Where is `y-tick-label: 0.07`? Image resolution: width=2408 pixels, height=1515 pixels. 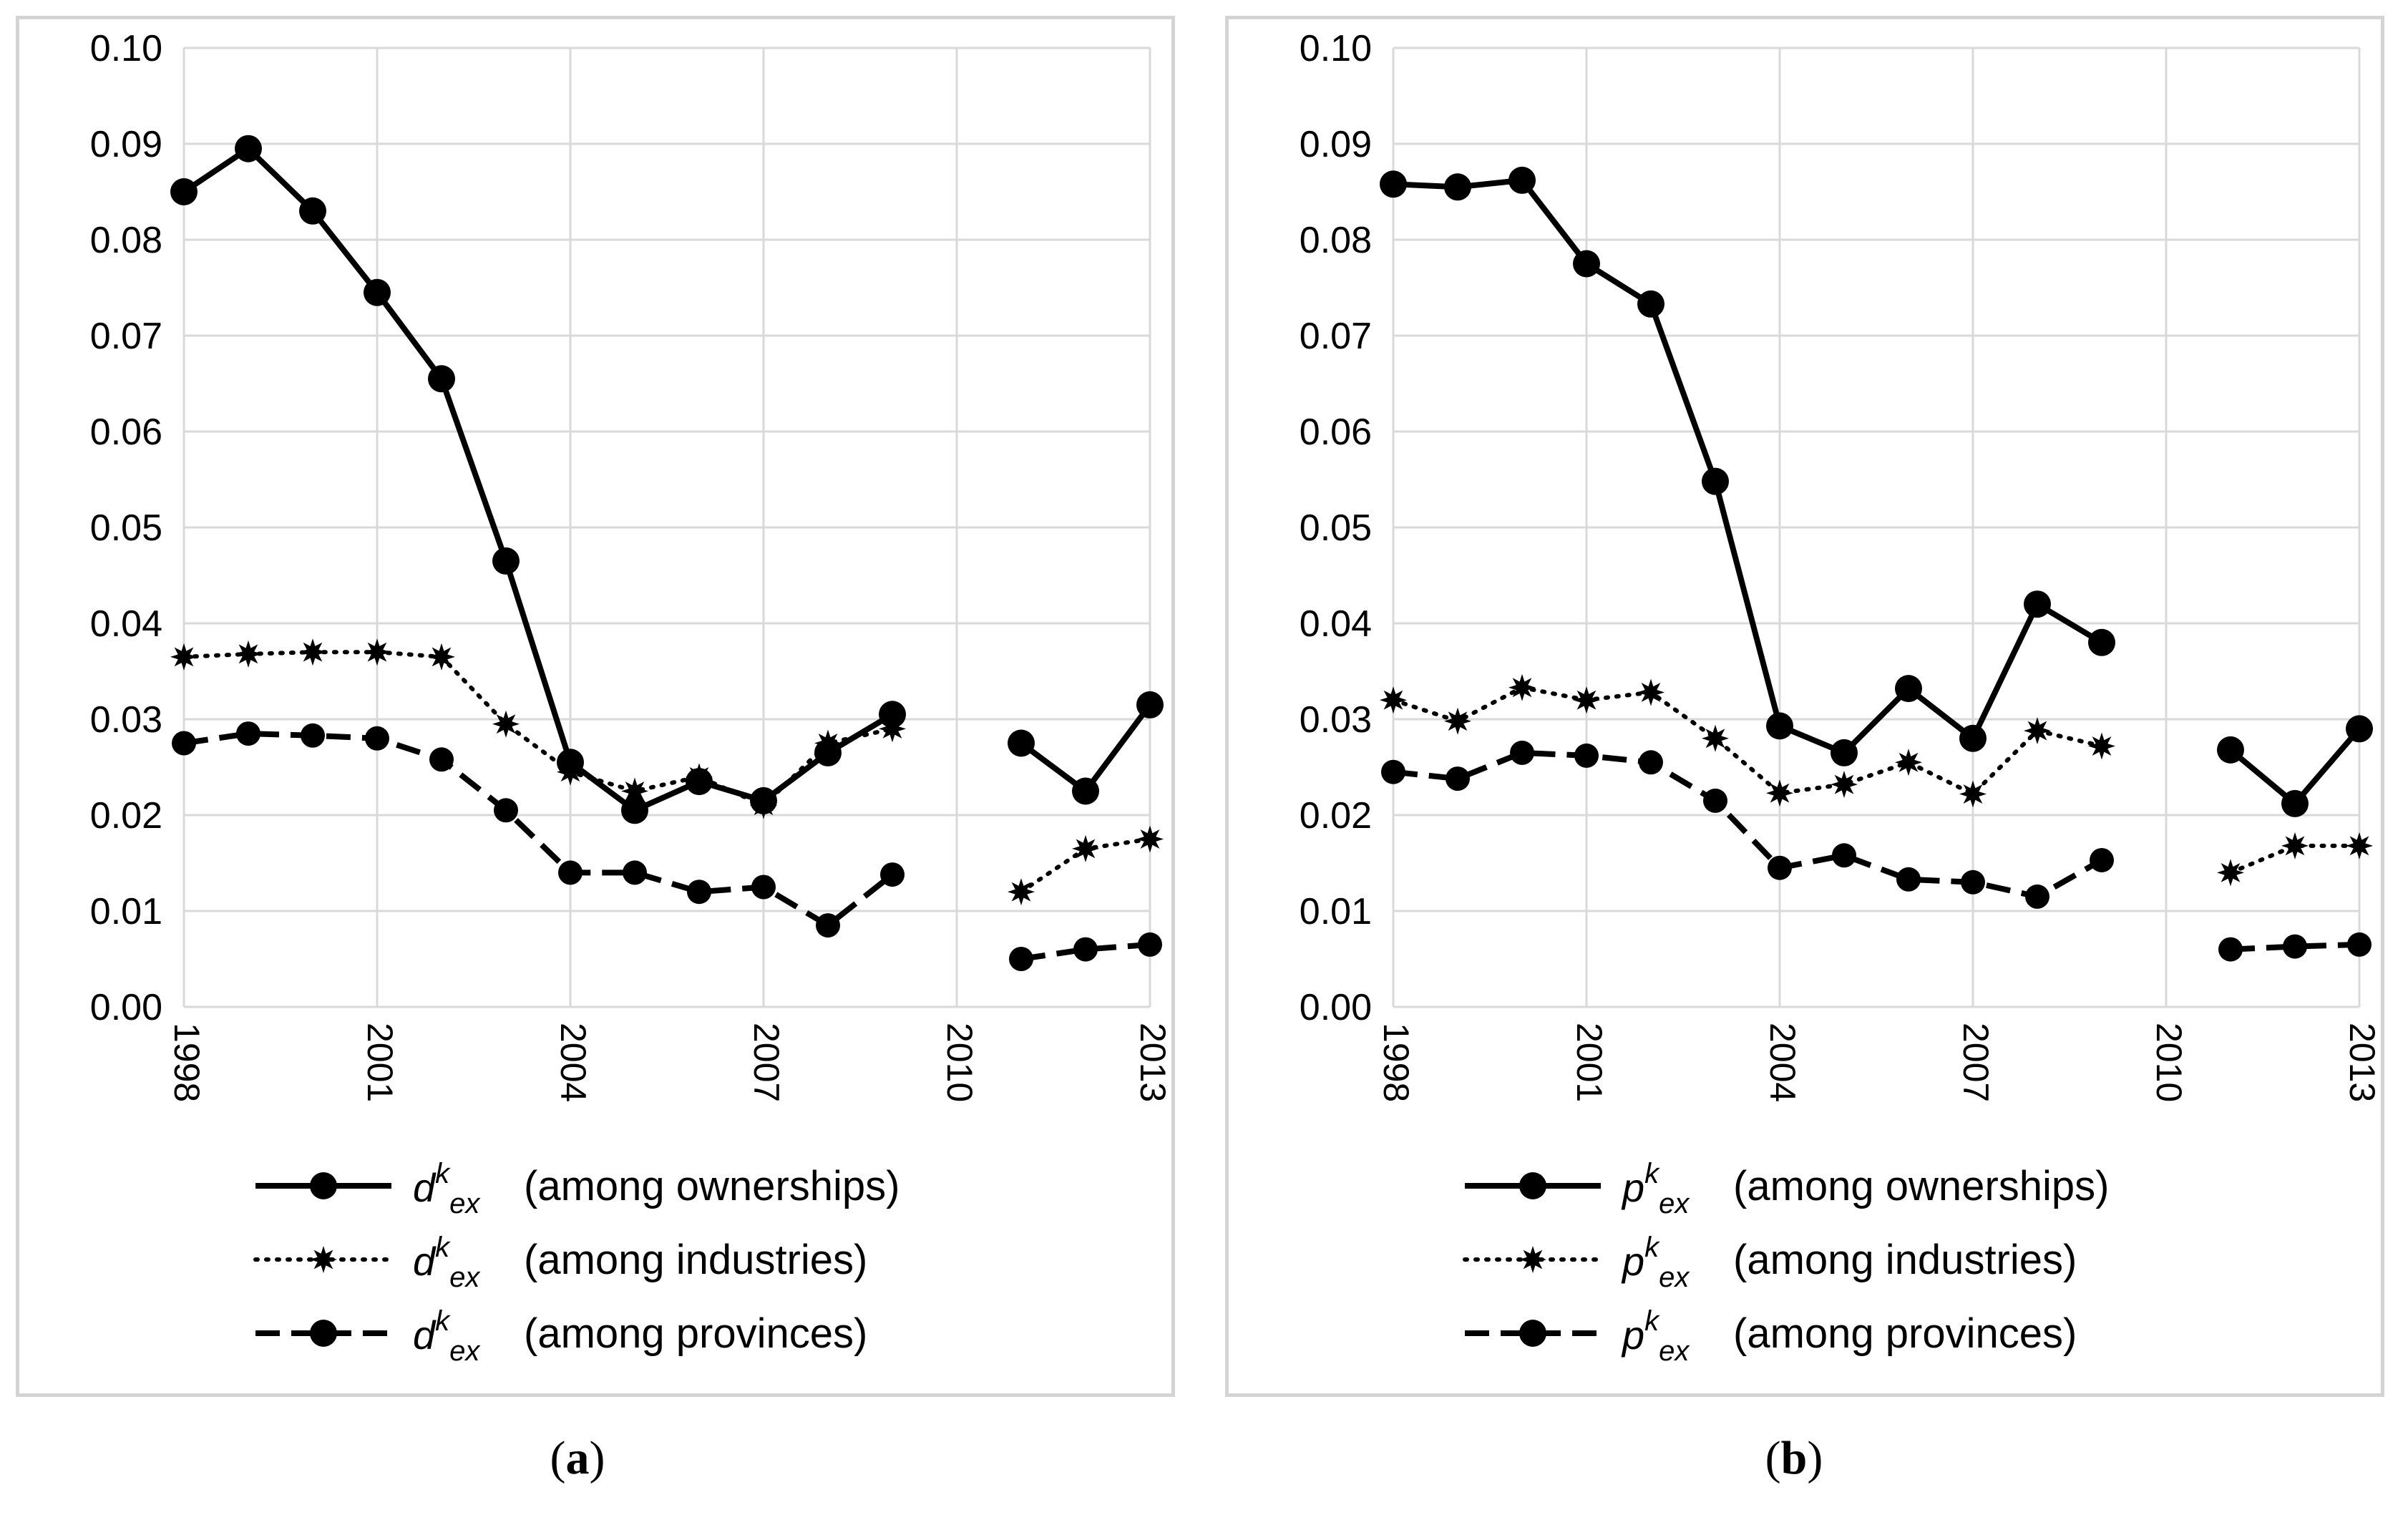
y-tick-label: 0.07 is located at coordinates (1336, 337).